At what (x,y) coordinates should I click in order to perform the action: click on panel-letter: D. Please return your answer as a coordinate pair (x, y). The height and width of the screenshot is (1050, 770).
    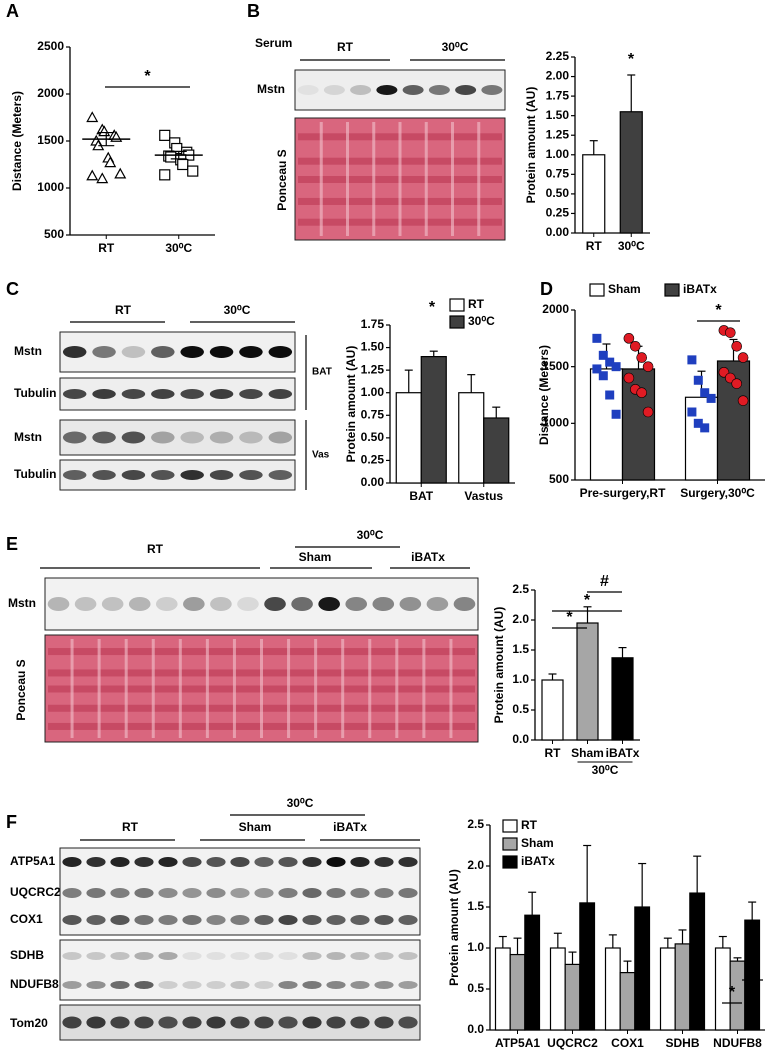
    Looking at the image, I should click on (546, 289).